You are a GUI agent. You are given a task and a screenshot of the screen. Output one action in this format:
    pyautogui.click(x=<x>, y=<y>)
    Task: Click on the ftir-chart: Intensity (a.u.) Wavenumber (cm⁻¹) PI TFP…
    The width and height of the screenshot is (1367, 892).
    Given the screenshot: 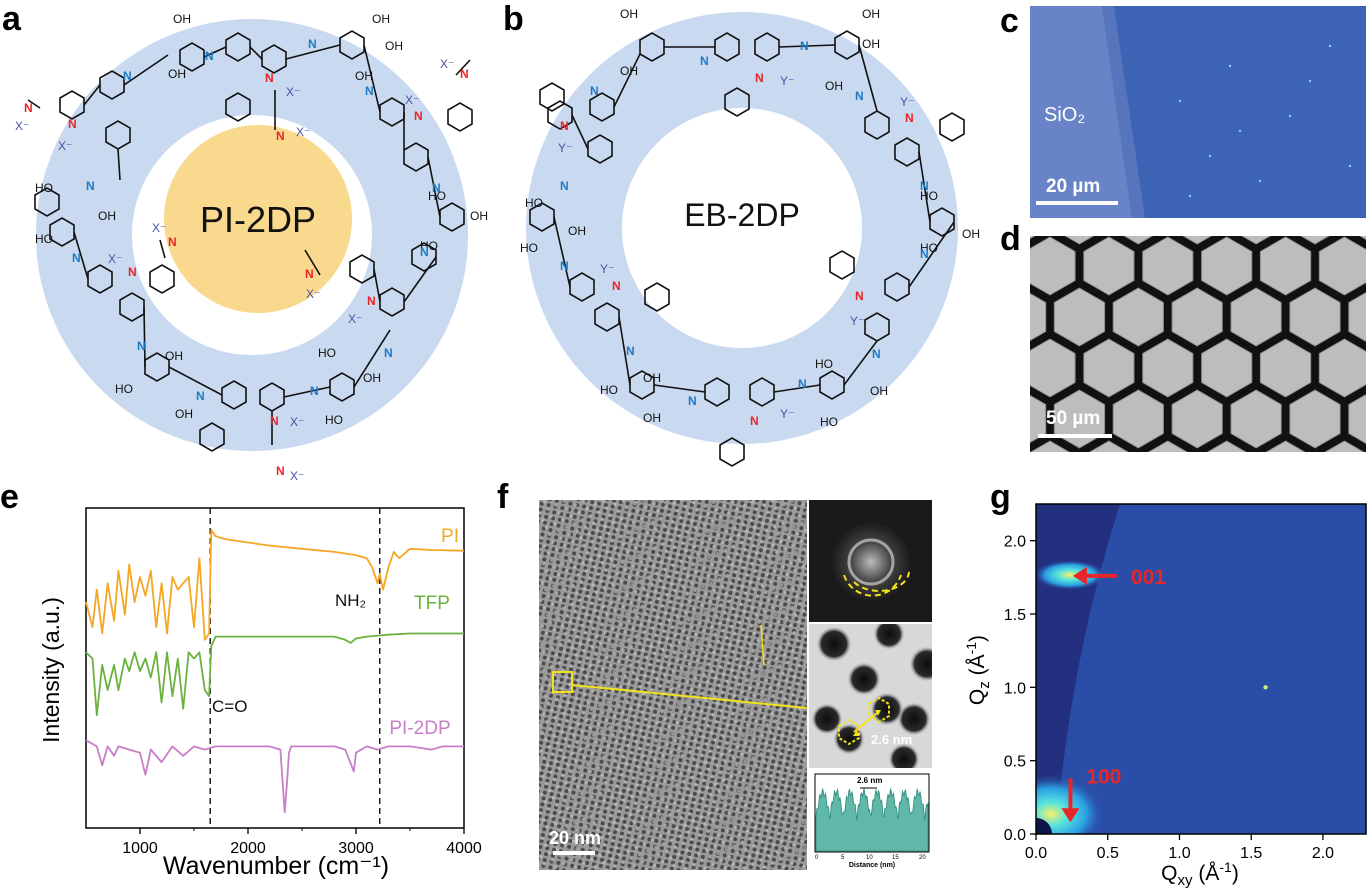 What is the action you would take?
    pyautogui.click(x=260, y=693)
    